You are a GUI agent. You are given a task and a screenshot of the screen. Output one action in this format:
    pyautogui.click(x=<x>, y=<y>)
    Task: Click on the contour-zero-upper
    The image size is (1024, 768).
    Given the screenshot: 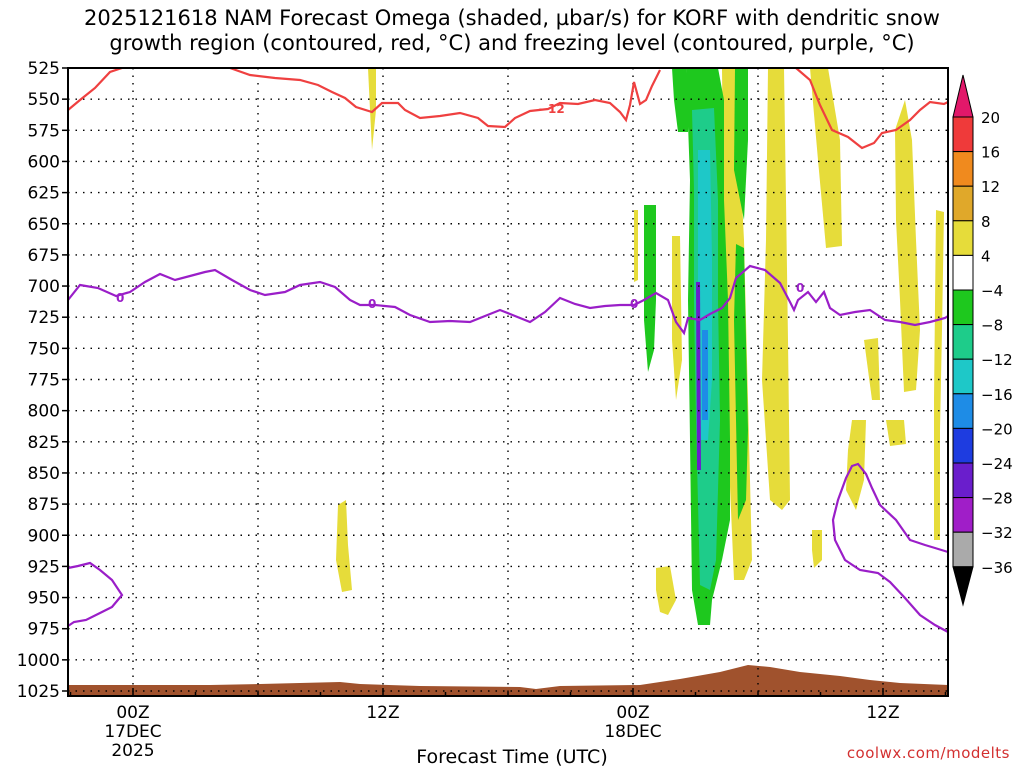 What is the action you would take?
    pyautogui.click(x=508, y=300)
    